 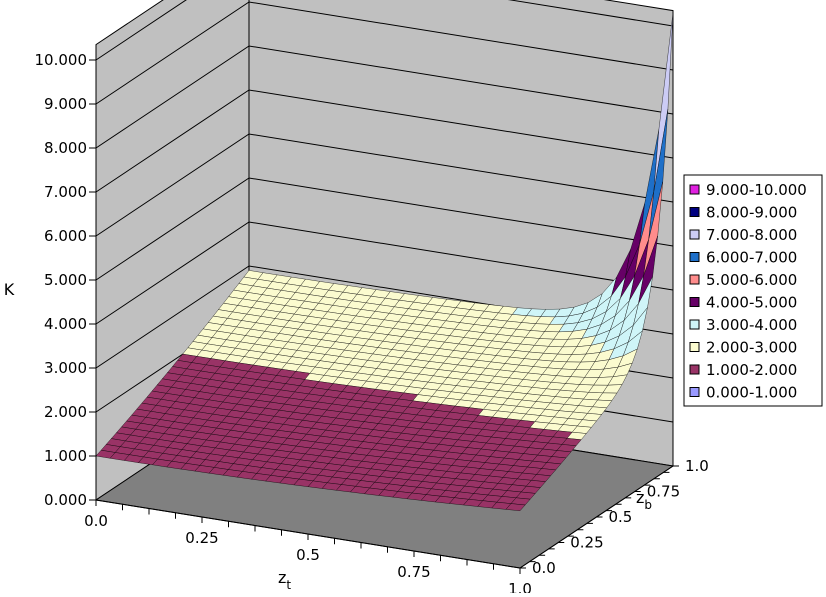 What do you see at coordinates (621, 517) in the screenshot?
I see `y-tick-label: 0.5` at bounding box center [621, 517].